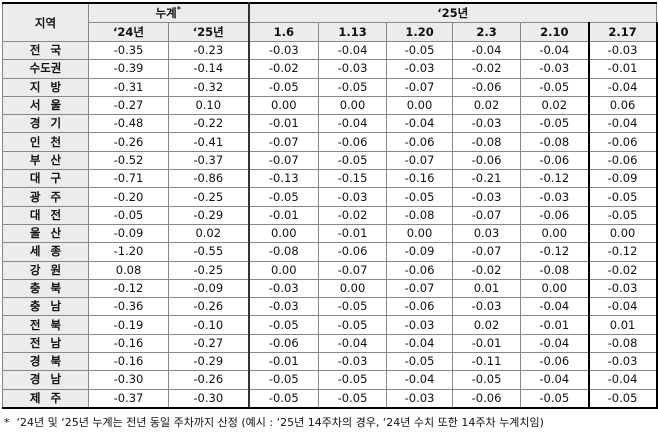 Image resolution: width=658 pixels, height=435 pixels. What do you see at coordinates (208, 124) in the screenshot?
I see `value-cell: -0.22` at bounding box center [208, 124].